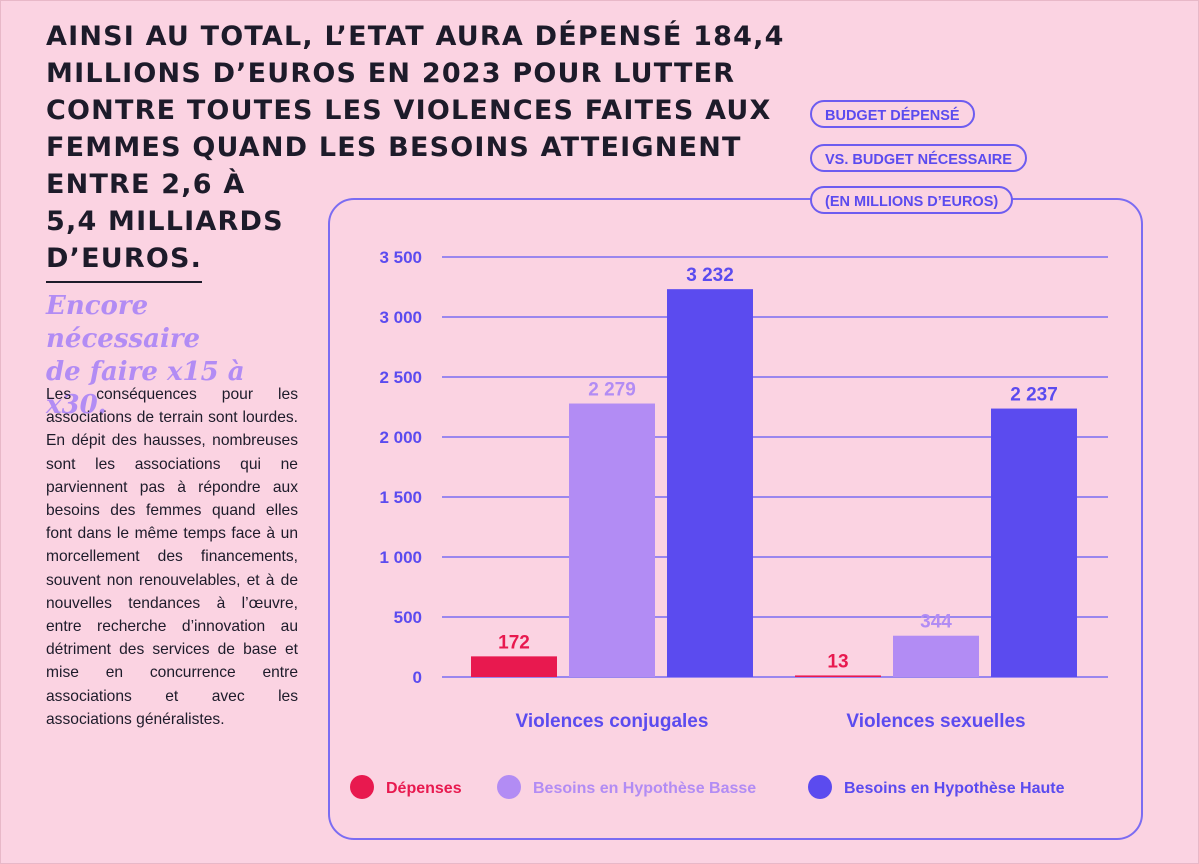 This screenshot has width=1199, height=864. I want to click on subheading-line: Encore nécessaire, so click(123, 322).